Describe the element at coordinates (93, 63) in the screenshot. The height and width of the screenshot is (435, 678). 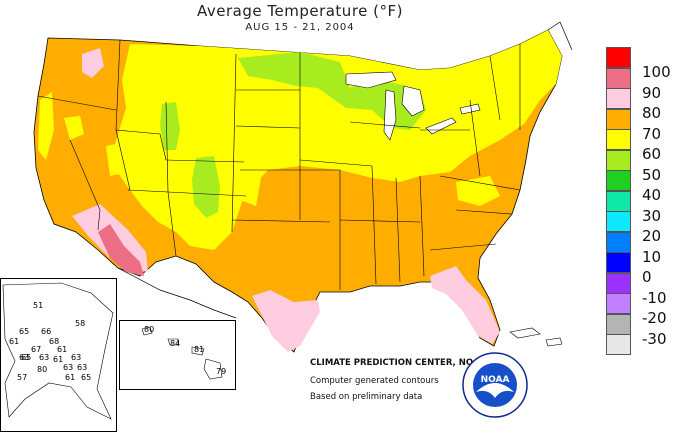
I see `zone-80-90-nw` at that location.